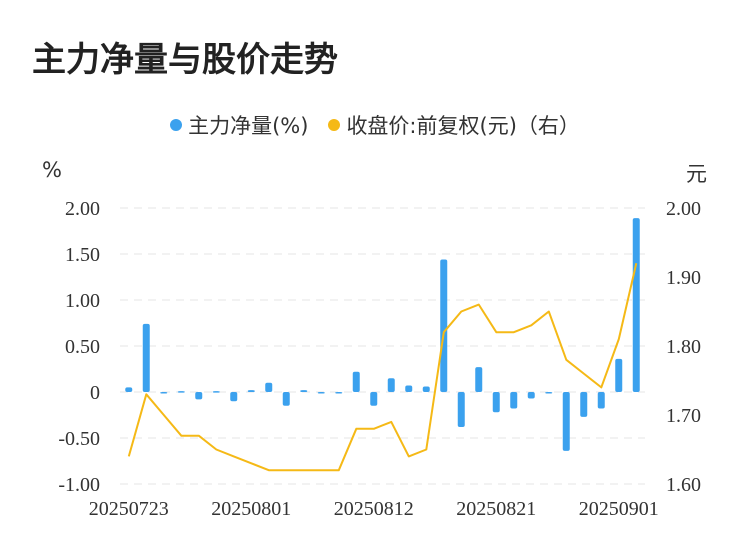 The width and height of the screenshot is (750, 558). Describe the element at coordinates (619, 509) in the screenshot. I see `x-tick-label: 20250901` at that location.